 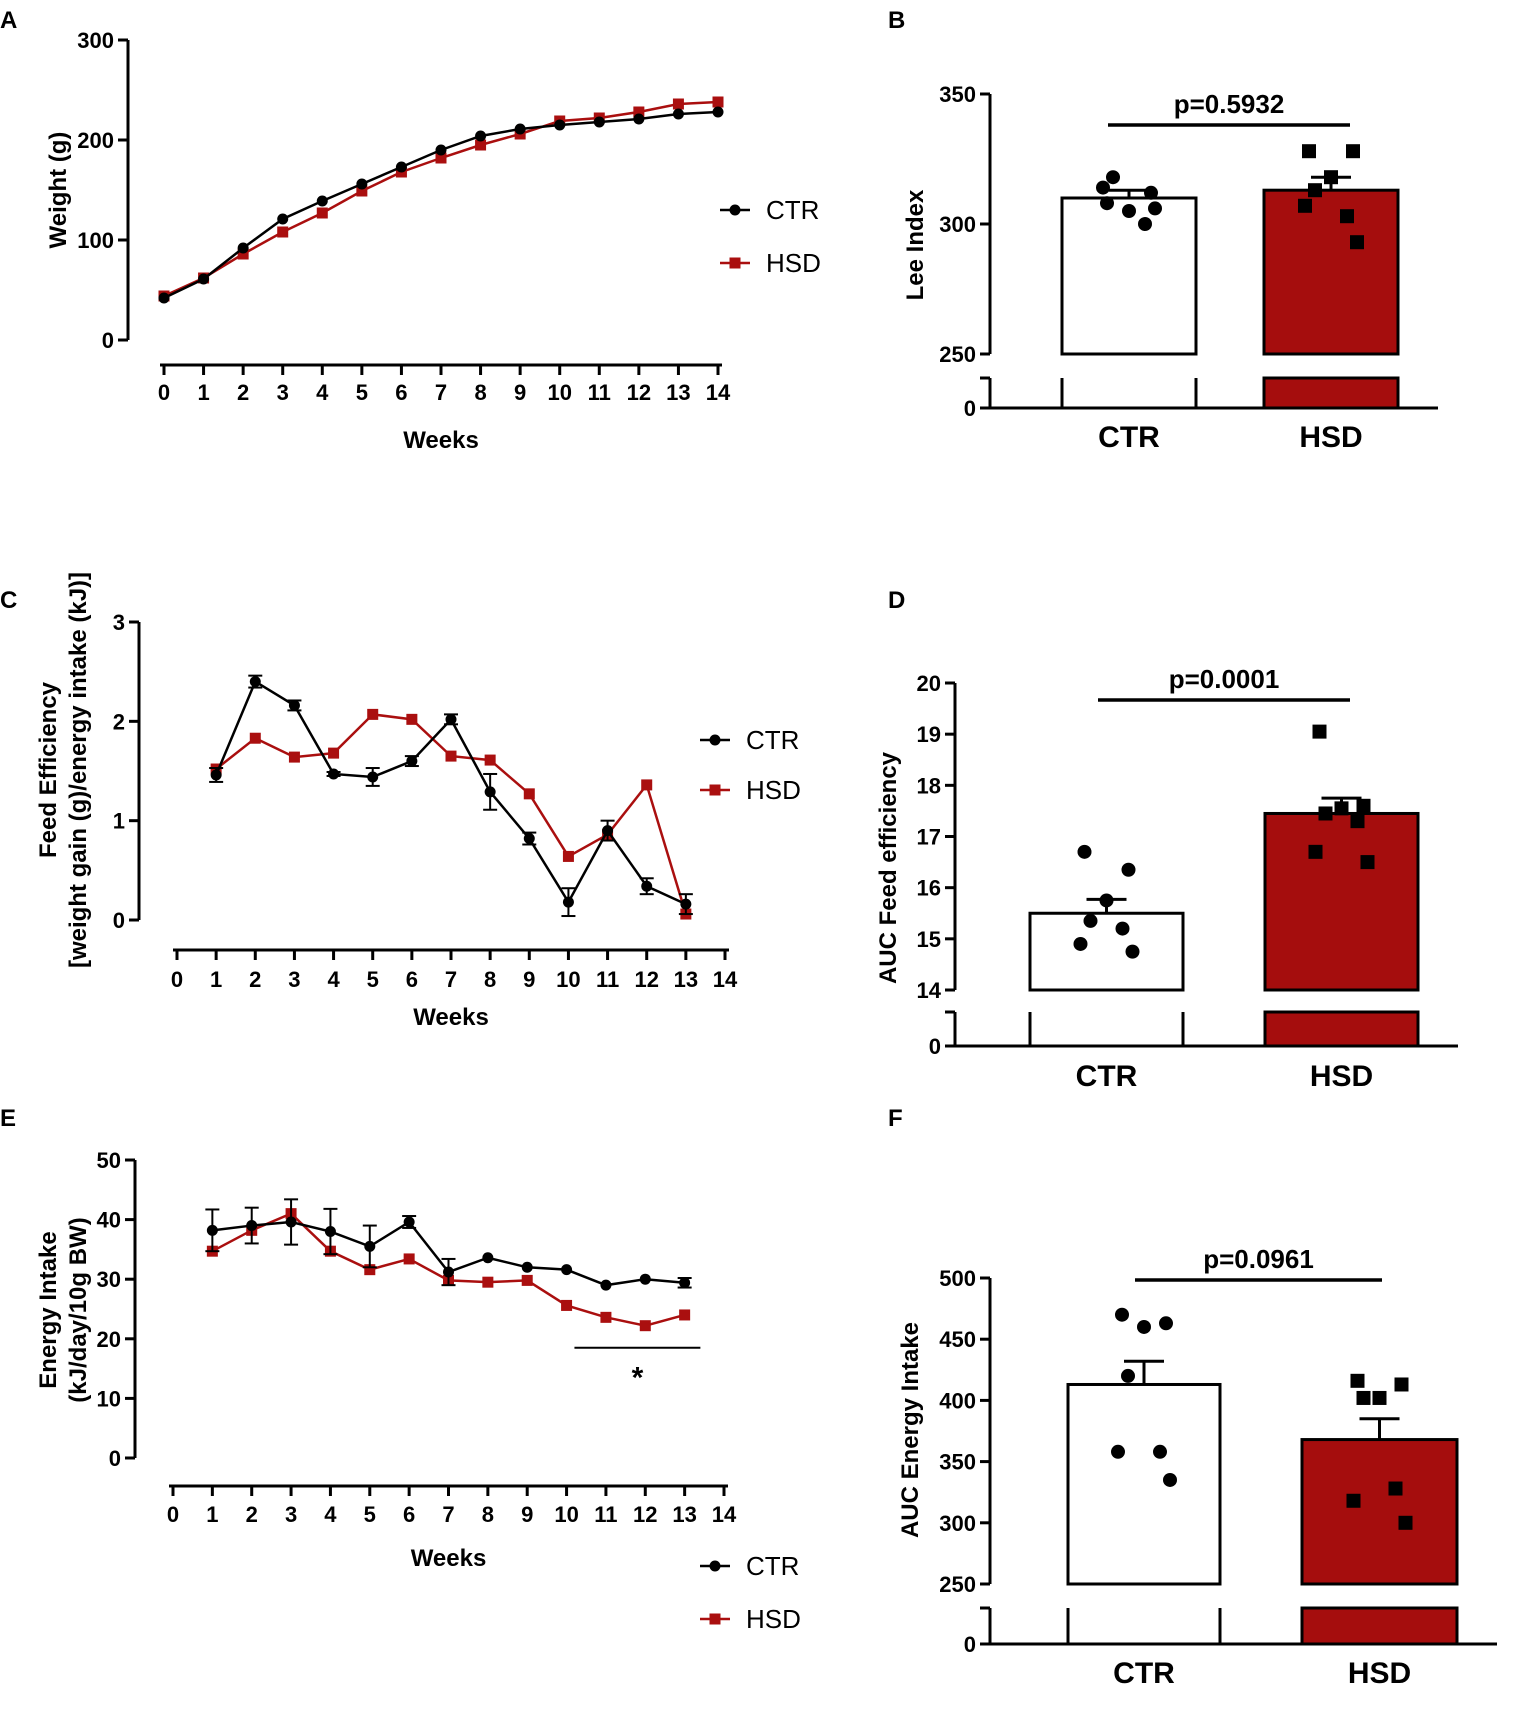 What do you see at coordinates (957, 1339) in the screenshot?
I see `y-tick-label: 450` at bounding box center [957, 1339].